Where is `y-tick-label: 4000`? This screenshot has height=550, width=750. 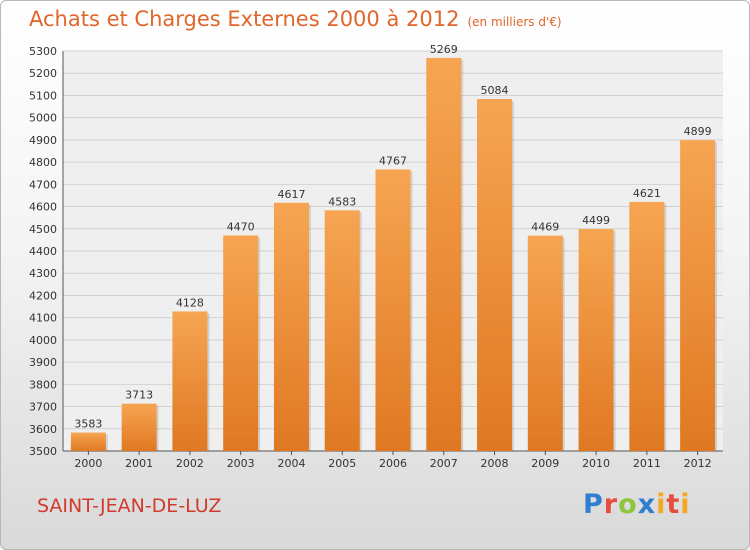 y-tick-label: 4000 is located at coordinates (43, 340).